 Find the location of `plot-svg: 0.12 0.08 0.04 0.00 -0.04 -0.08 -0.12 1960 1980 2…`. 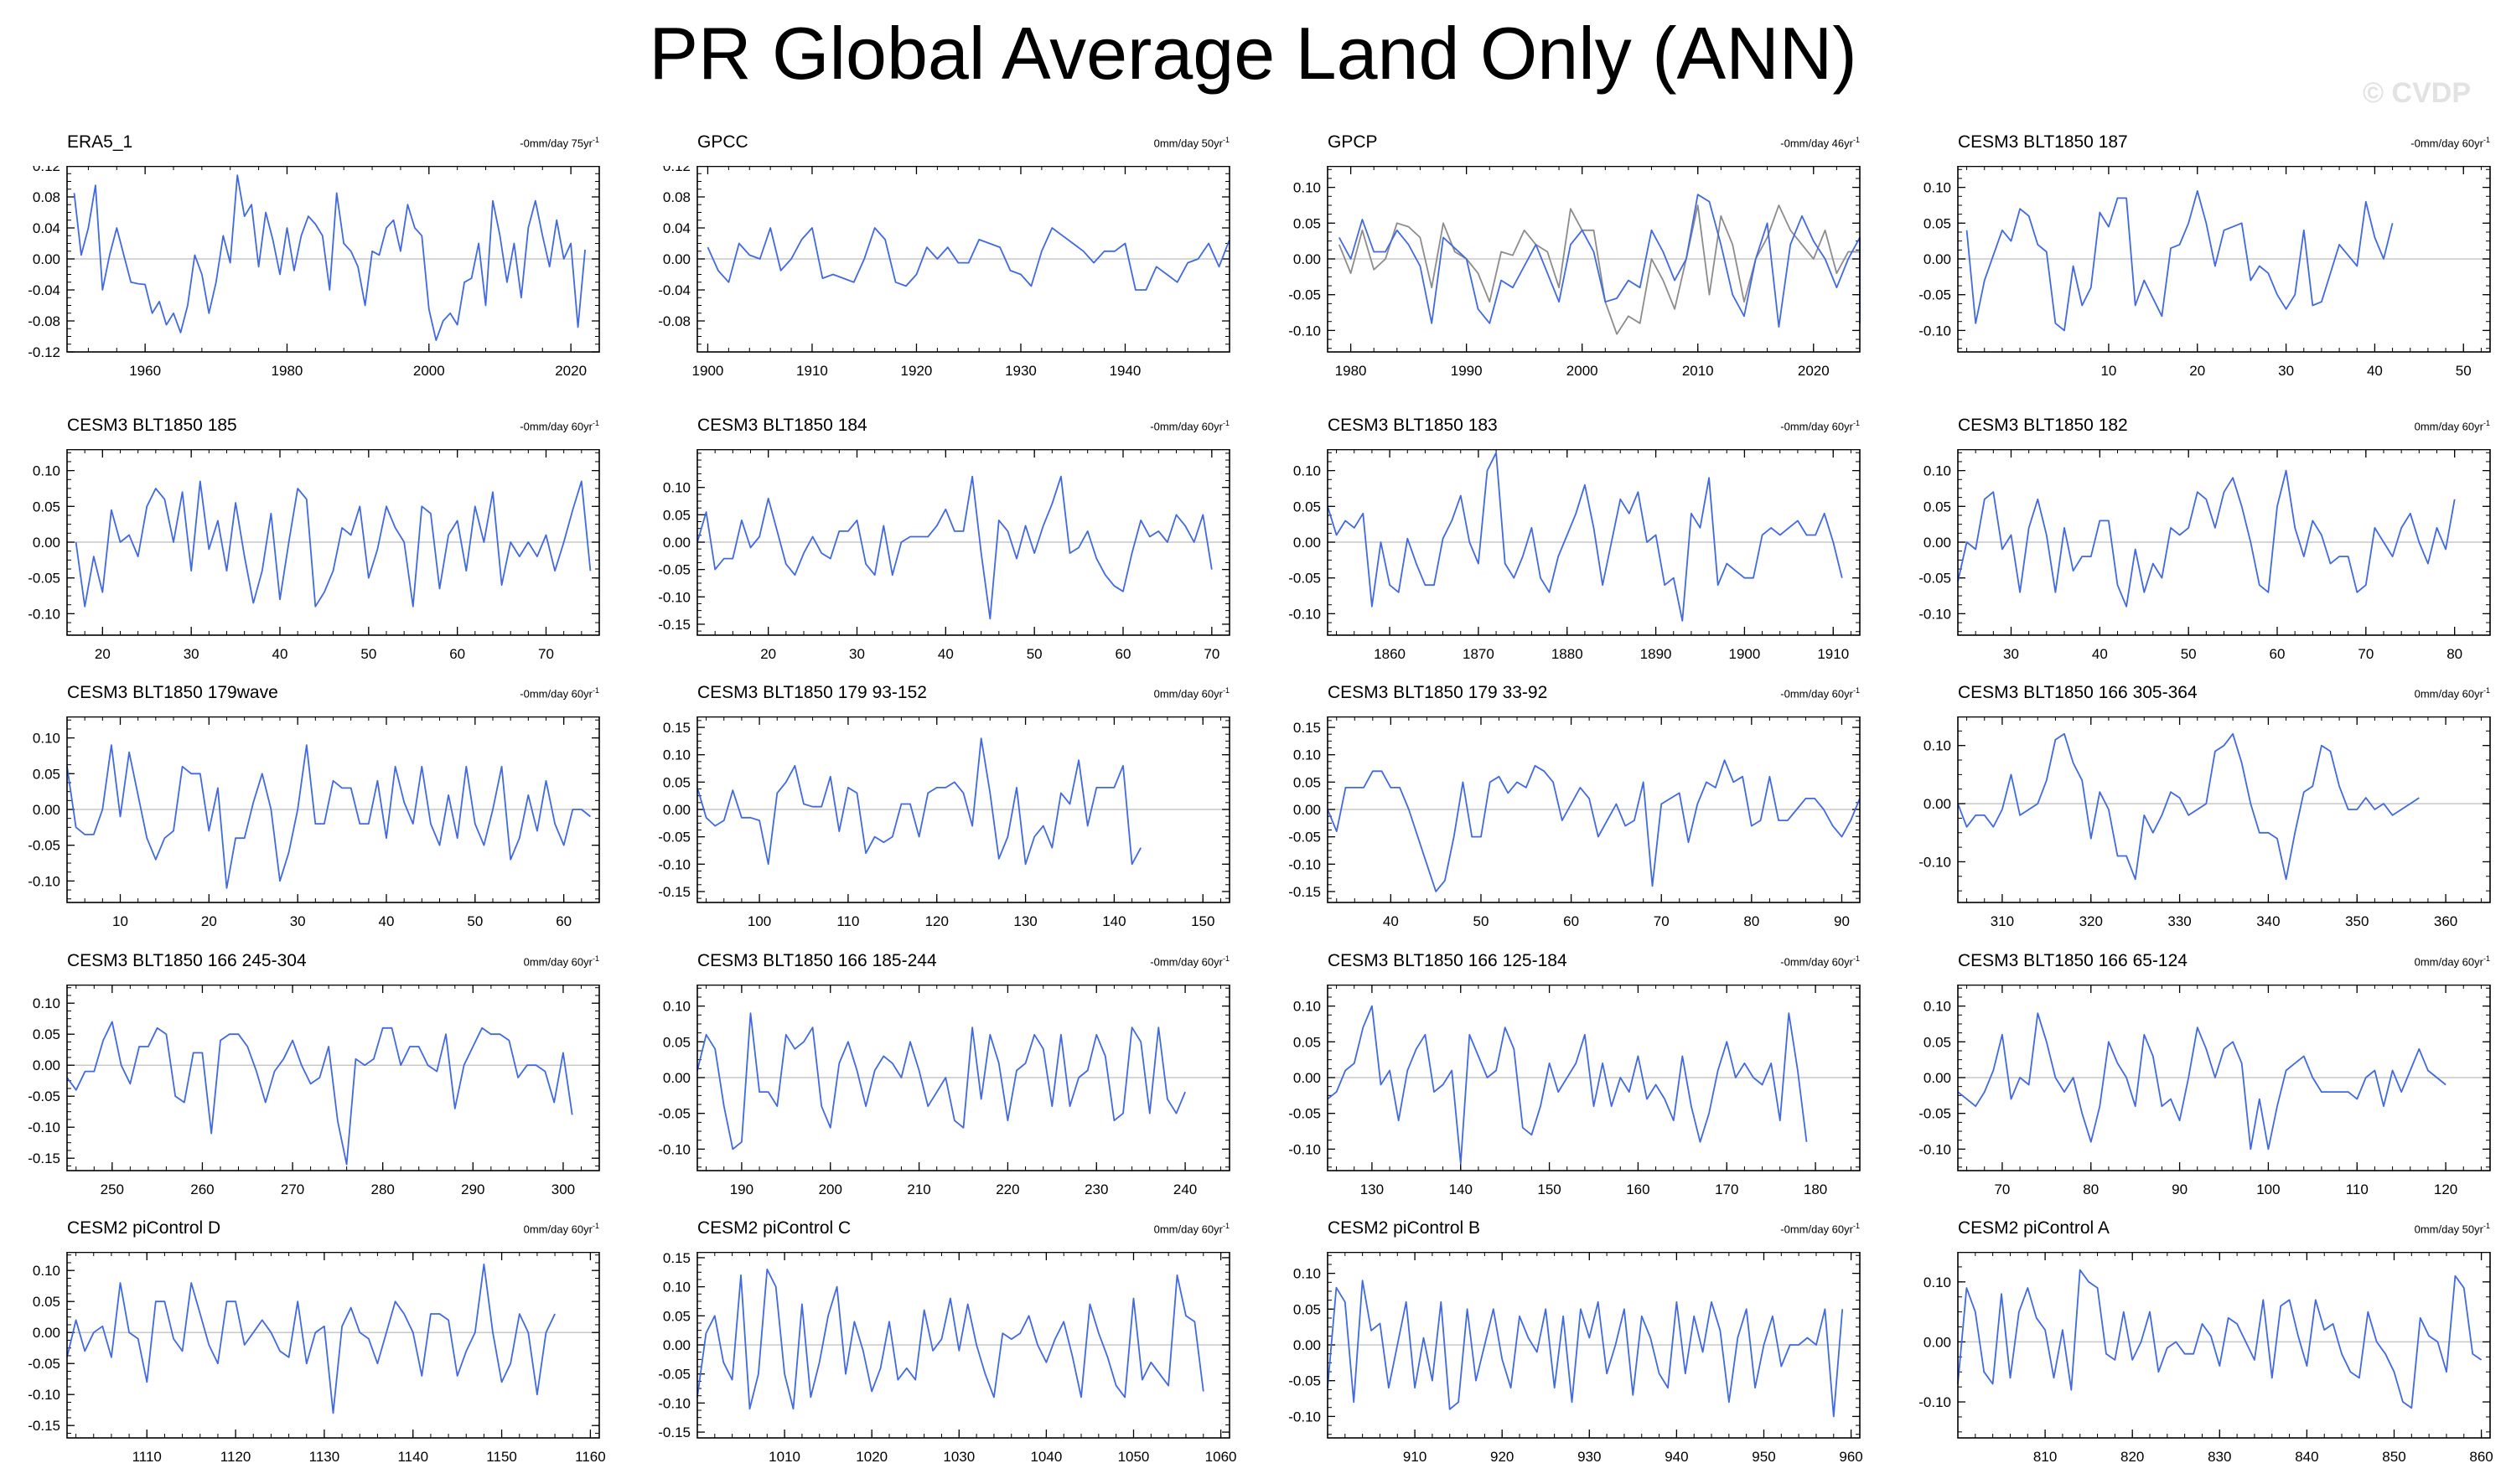

plot-svg: 0.12 0.08 0.04 0.00 -0.04 -0.08 -0.12 1960 1980 2… is located at coordinates (314, 273).